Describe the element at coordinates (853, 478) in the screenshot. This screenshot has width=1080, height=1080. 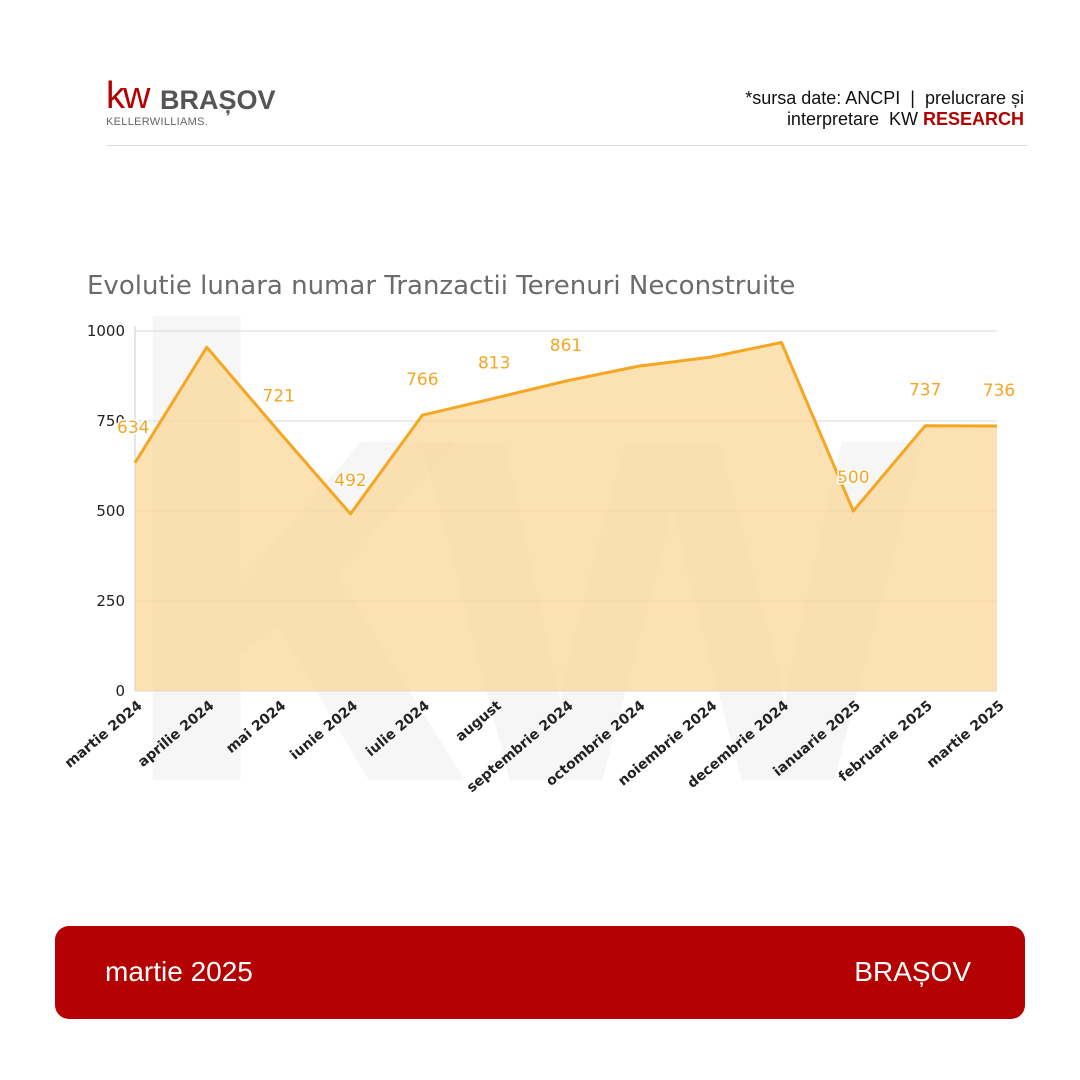
I see `data-label: 500` at that location.